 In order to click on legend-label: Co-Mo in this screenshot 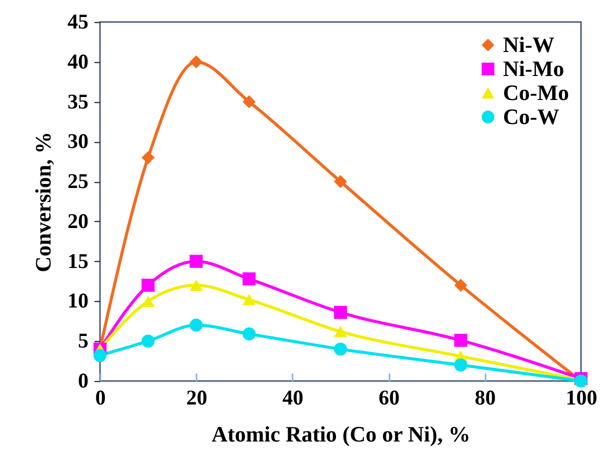, I will do `click(536, 92)`.